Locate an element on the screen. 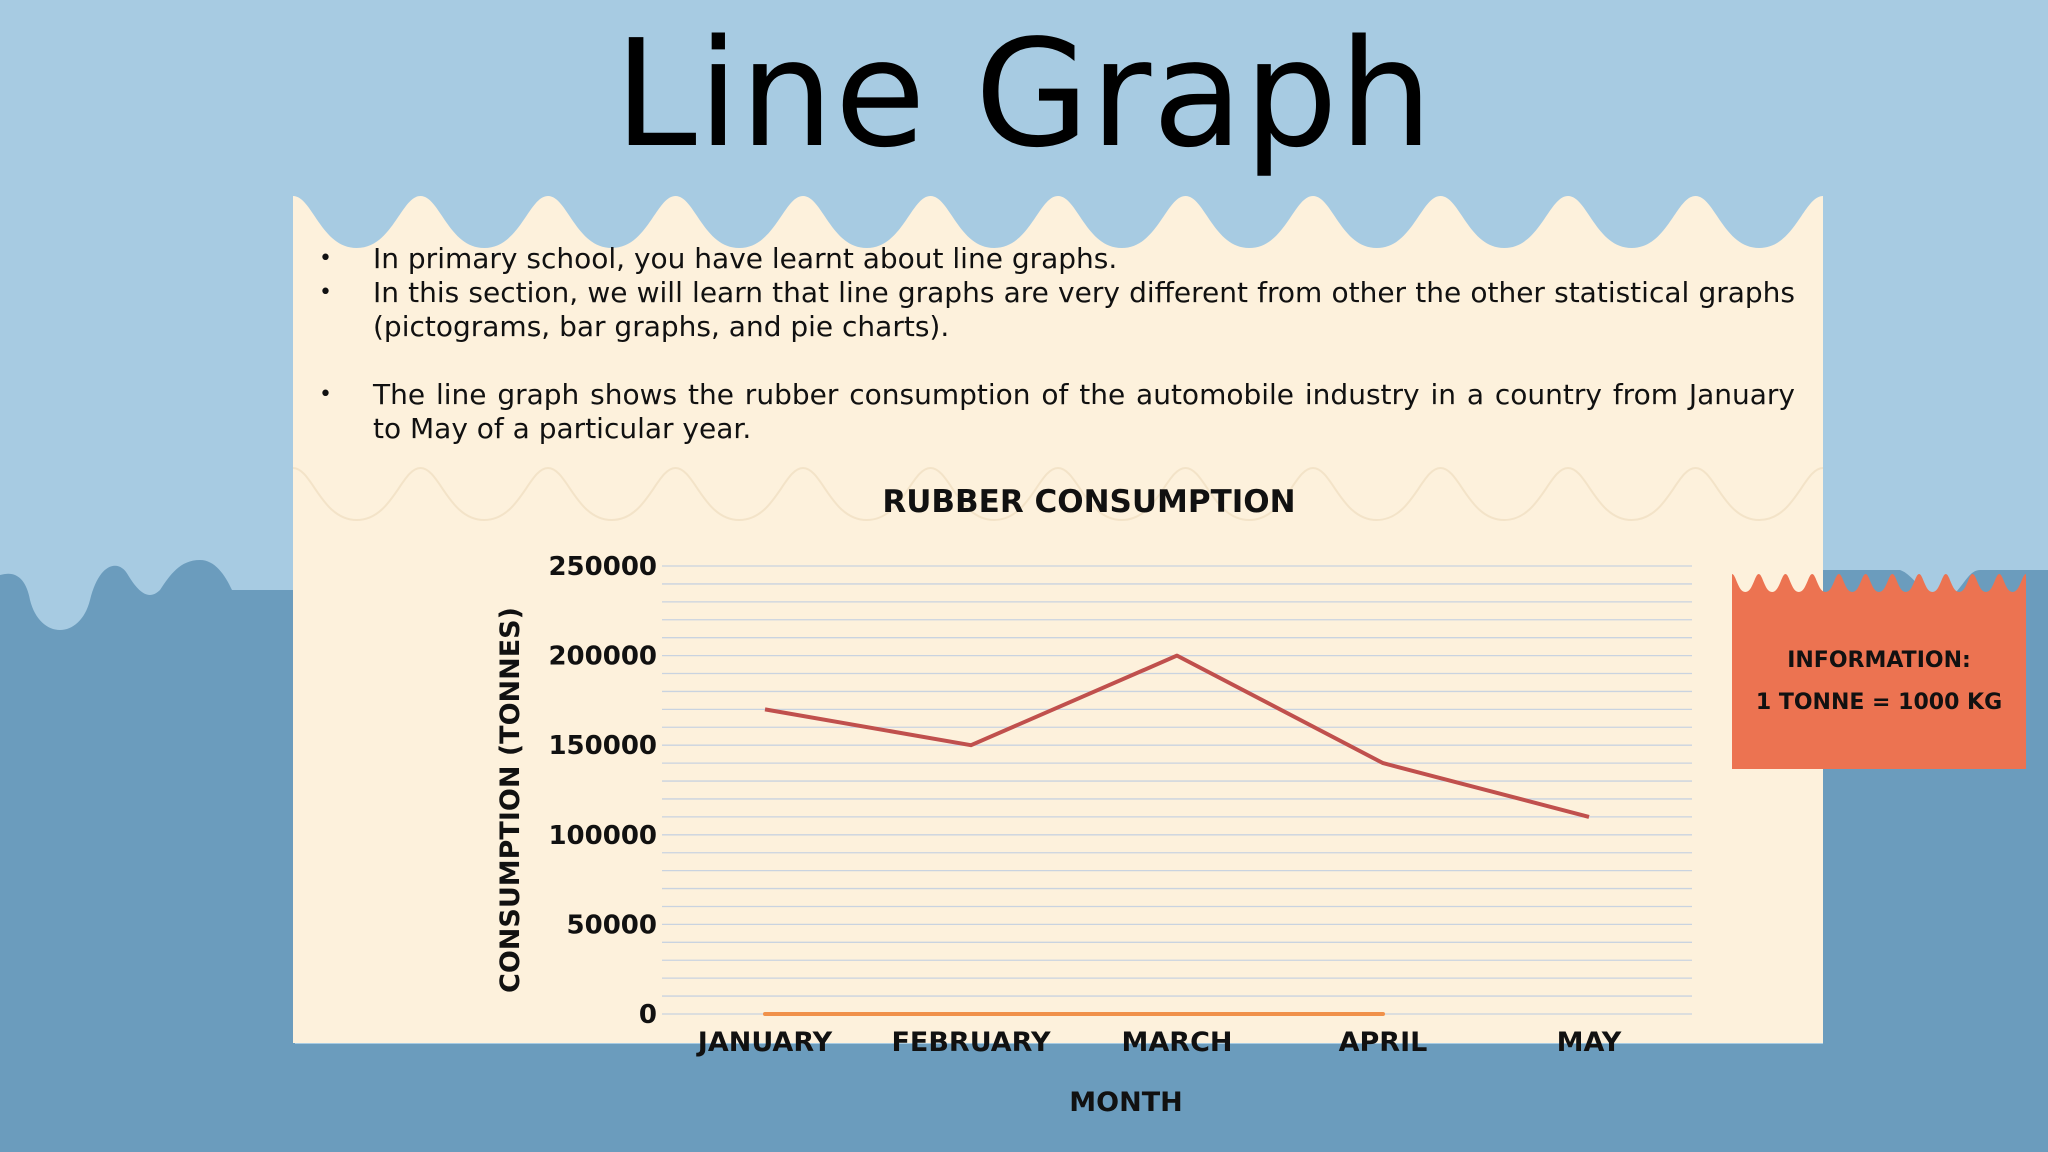 This screenshot has width=2048, height=1152. info-heading: INFORMATION: is located at coordinates (1879, 660).